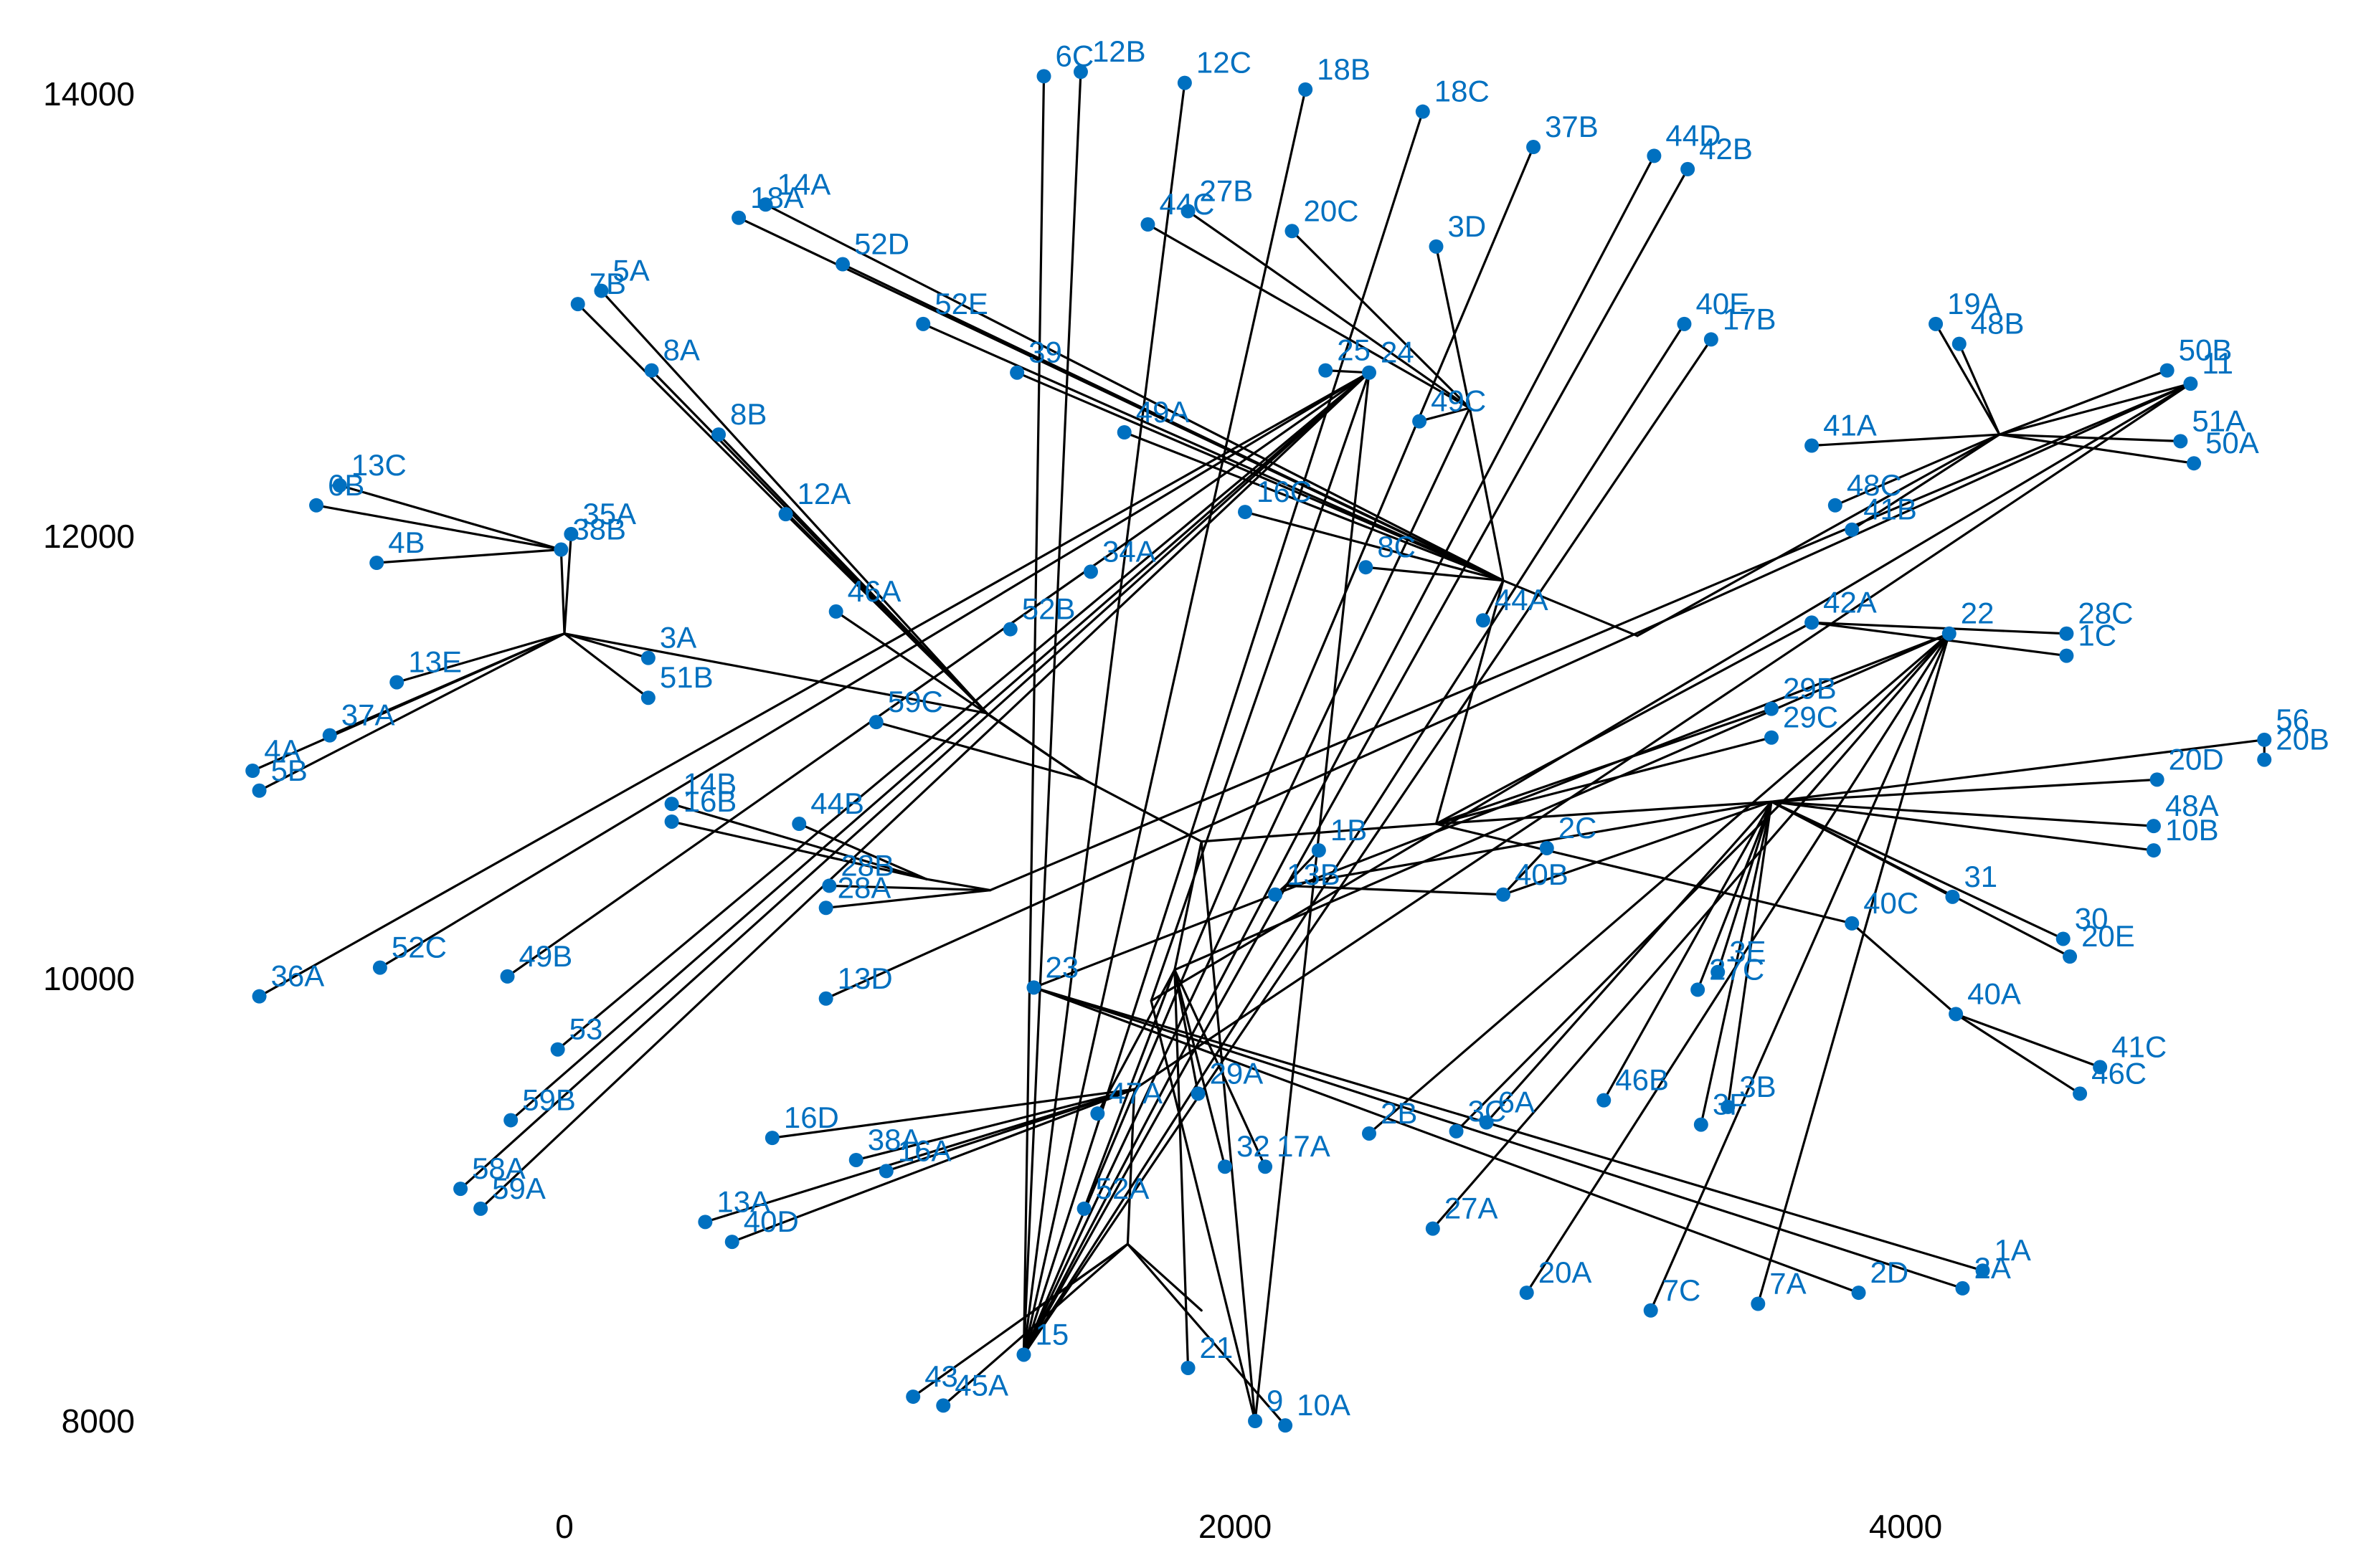 The image size is (2366, 1568). I want to click on node-19A, so click(1936, 323).